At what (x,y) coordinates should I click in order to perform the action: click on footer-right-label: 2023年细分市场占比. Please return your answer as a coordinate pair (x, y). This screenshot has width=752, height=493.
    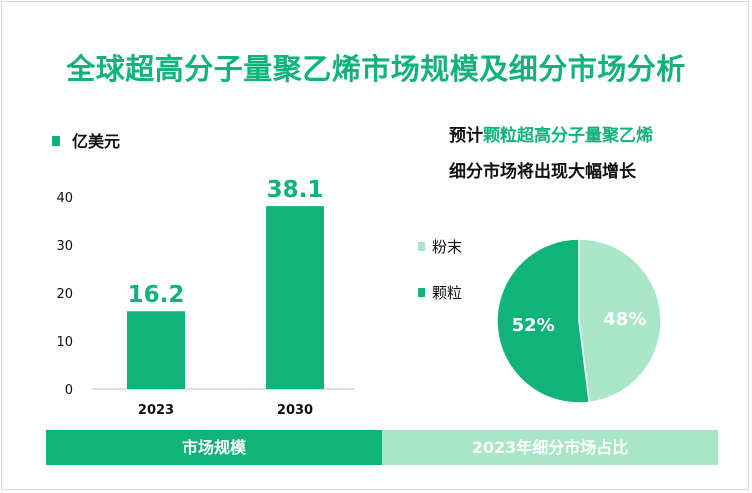
    Looking at the image, I should click on (550, 447).